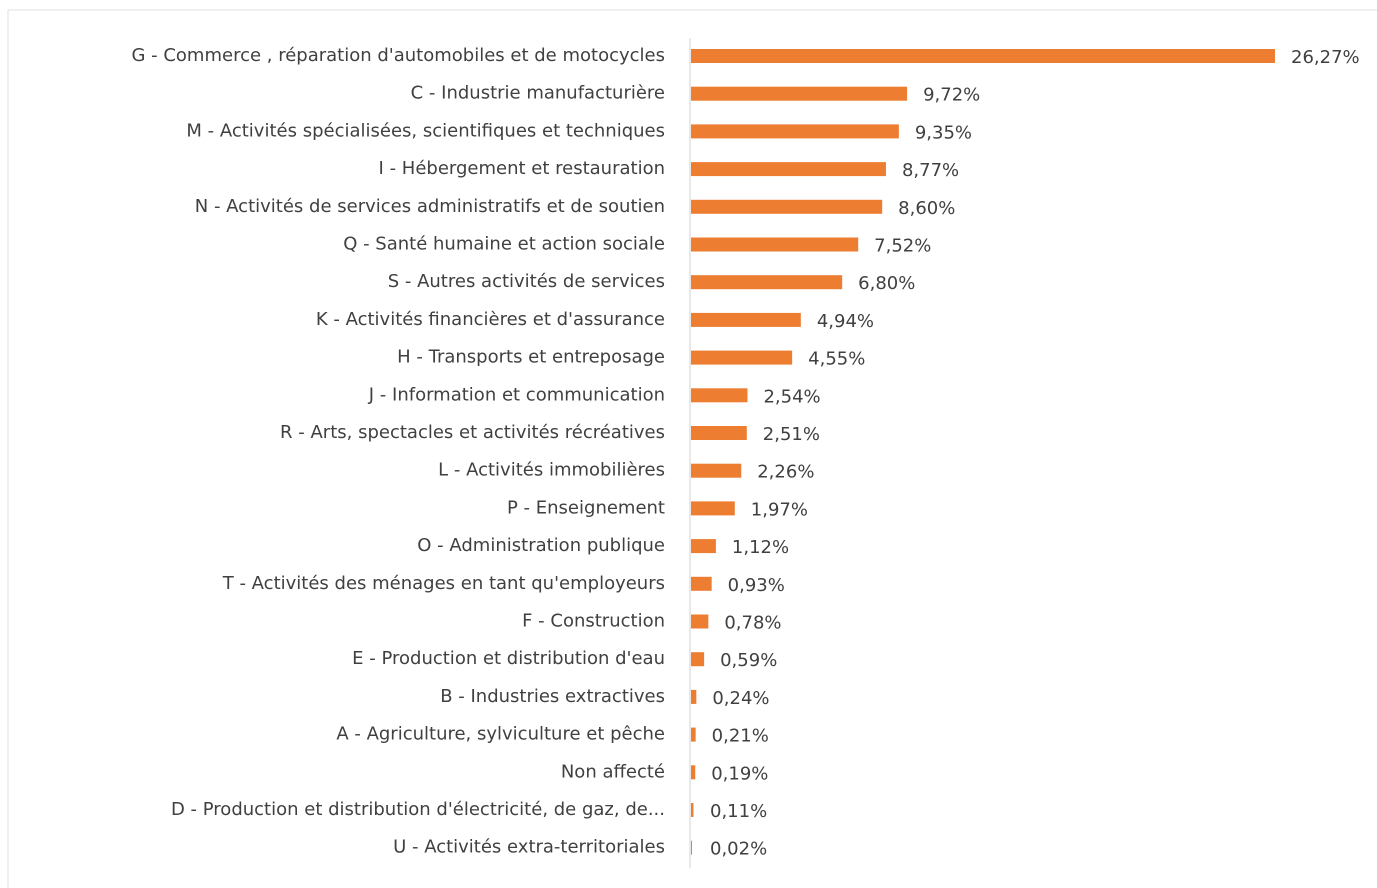 The image size is (1377, 888). What do you see at coordinates (1325, 57) in the screenshot?
I see `value-label: 26,27%` at bounding box center [1325, 57].